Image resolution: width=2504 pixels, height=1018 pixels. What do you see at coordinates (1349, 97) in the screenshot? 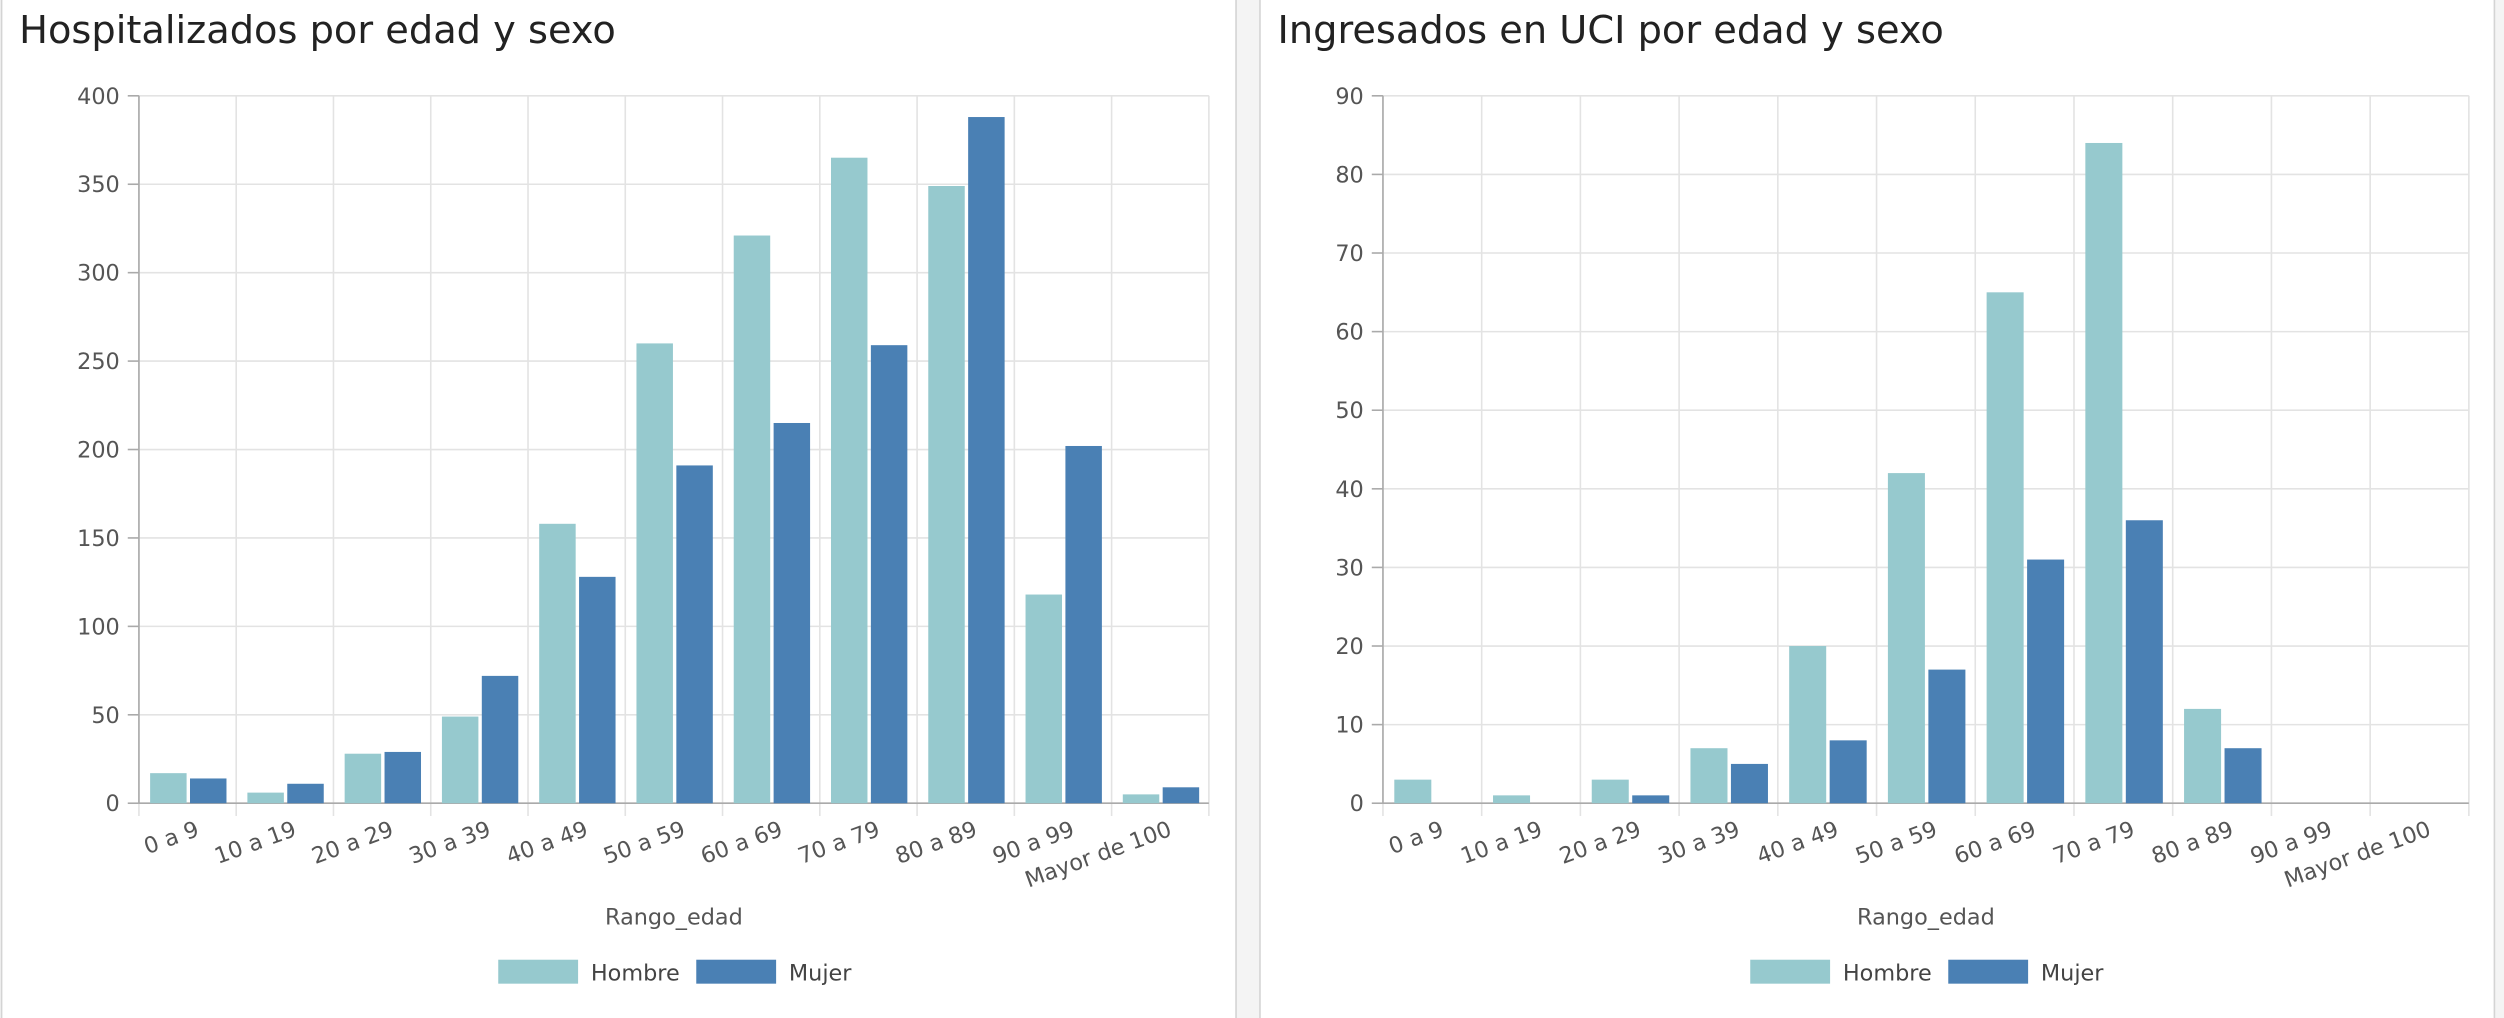
I see `y-tick-label: 90` at bounding box center [1349, 97].